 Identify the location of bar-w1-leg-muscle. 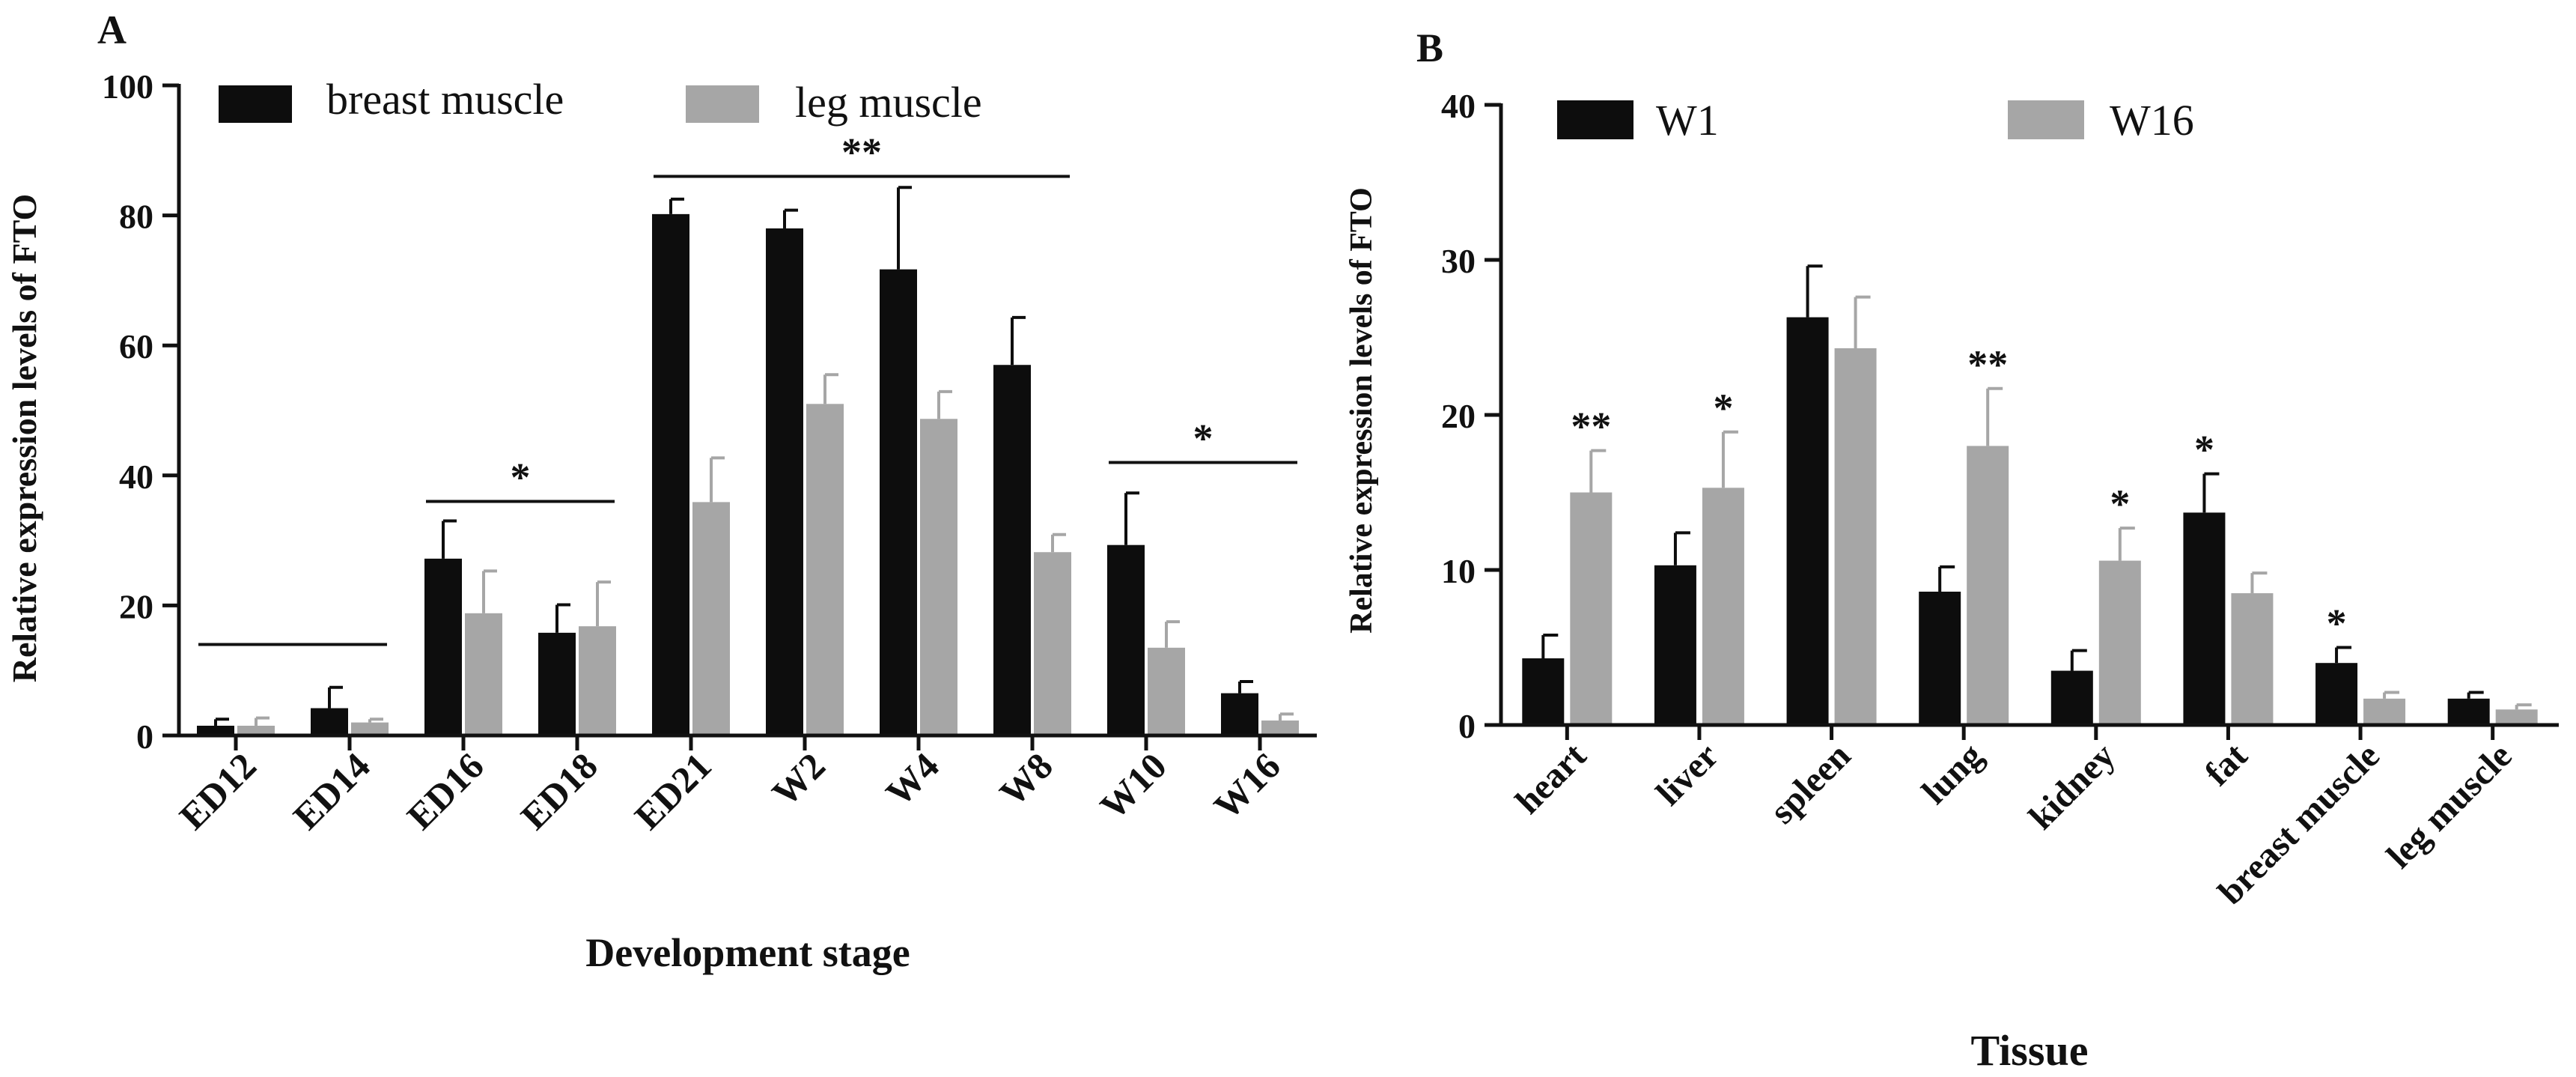
(2468, 711).